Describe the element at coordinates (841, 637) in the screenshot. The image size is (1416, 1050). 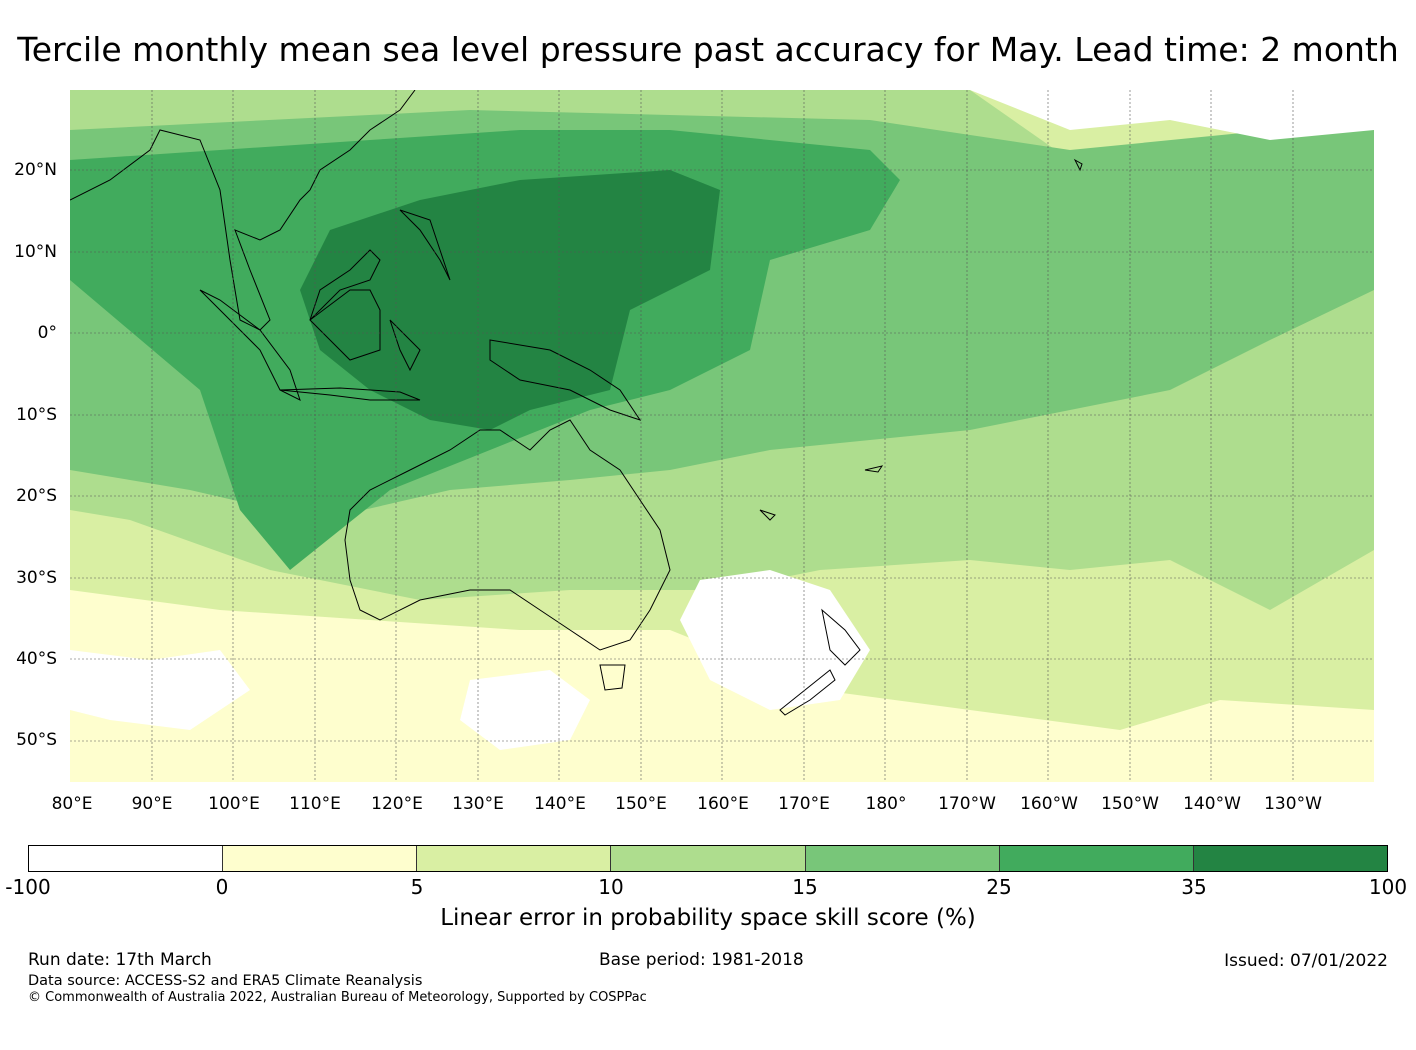
I see `coast-new-zealand-north` at that location.